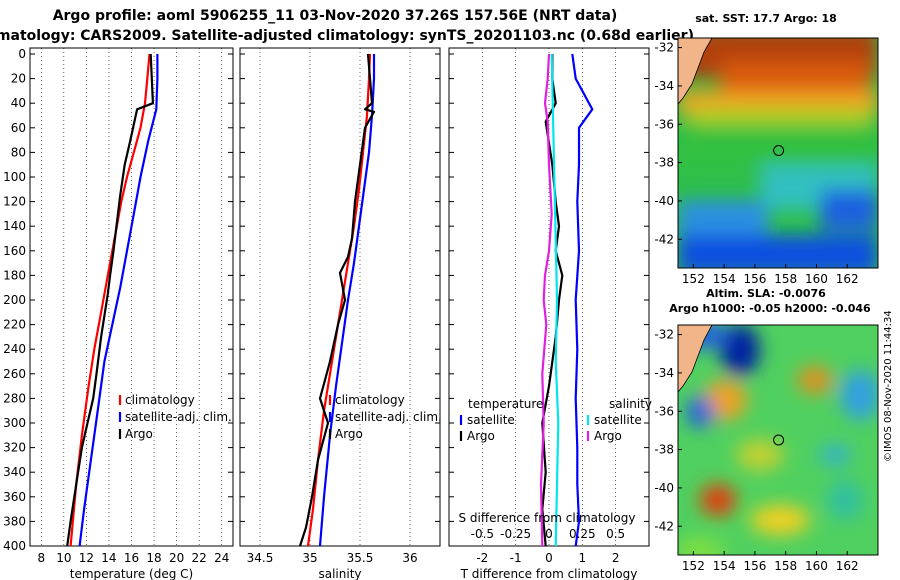  Describe the element at coordinates (18, 128) in the screenshot. I see `depth-tick-label: 60` at that location.